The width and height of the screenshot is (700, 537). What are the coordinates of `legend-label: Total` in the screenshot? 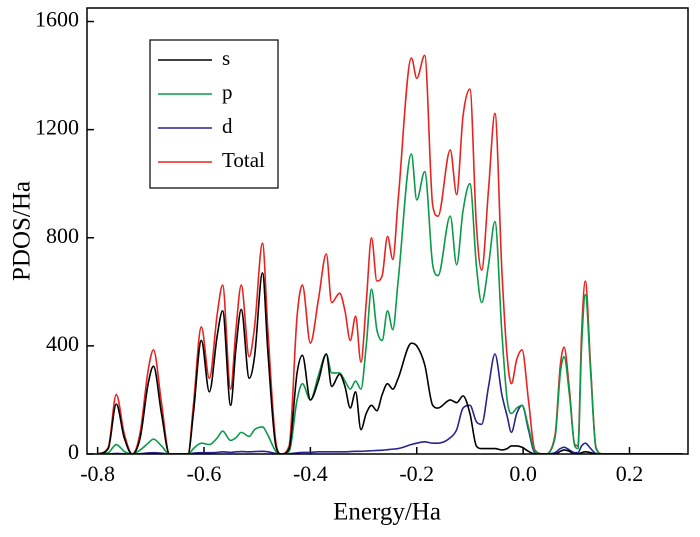 It's located at (243, 160).